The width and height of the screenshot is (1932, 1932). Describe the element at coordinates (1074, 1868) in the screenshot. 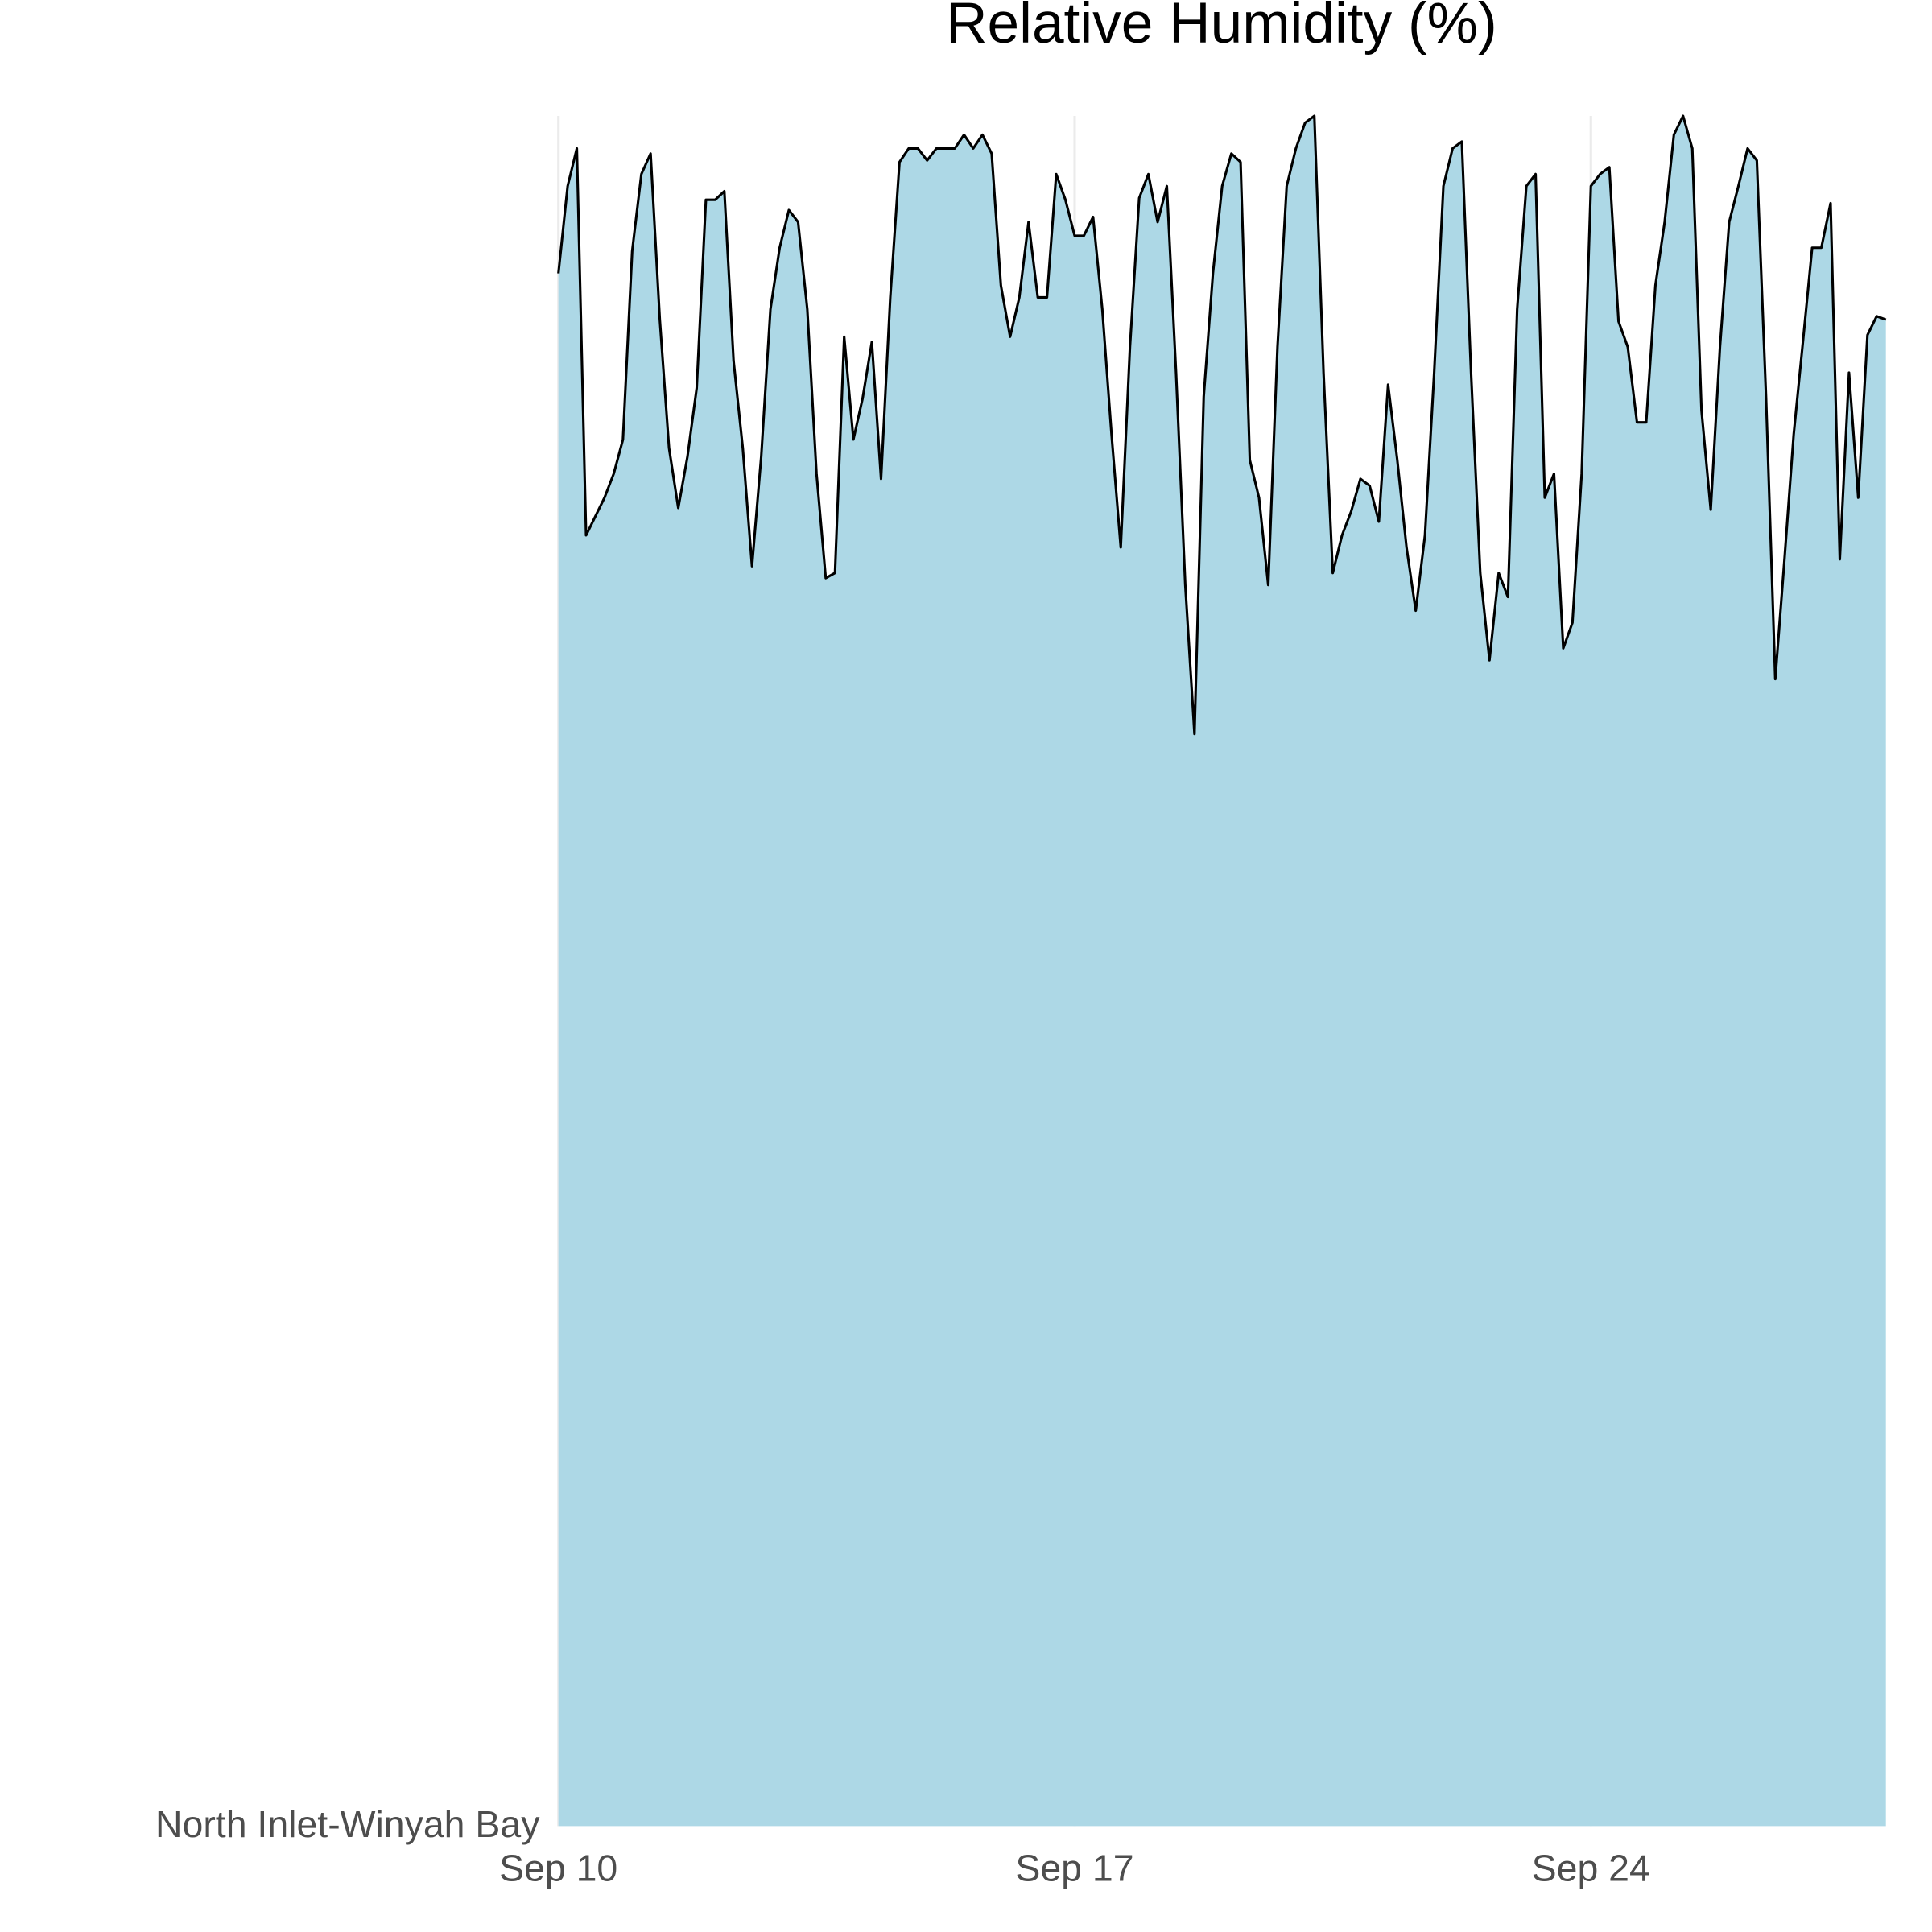

I see `x-tick-label: Sep 17` at that location.